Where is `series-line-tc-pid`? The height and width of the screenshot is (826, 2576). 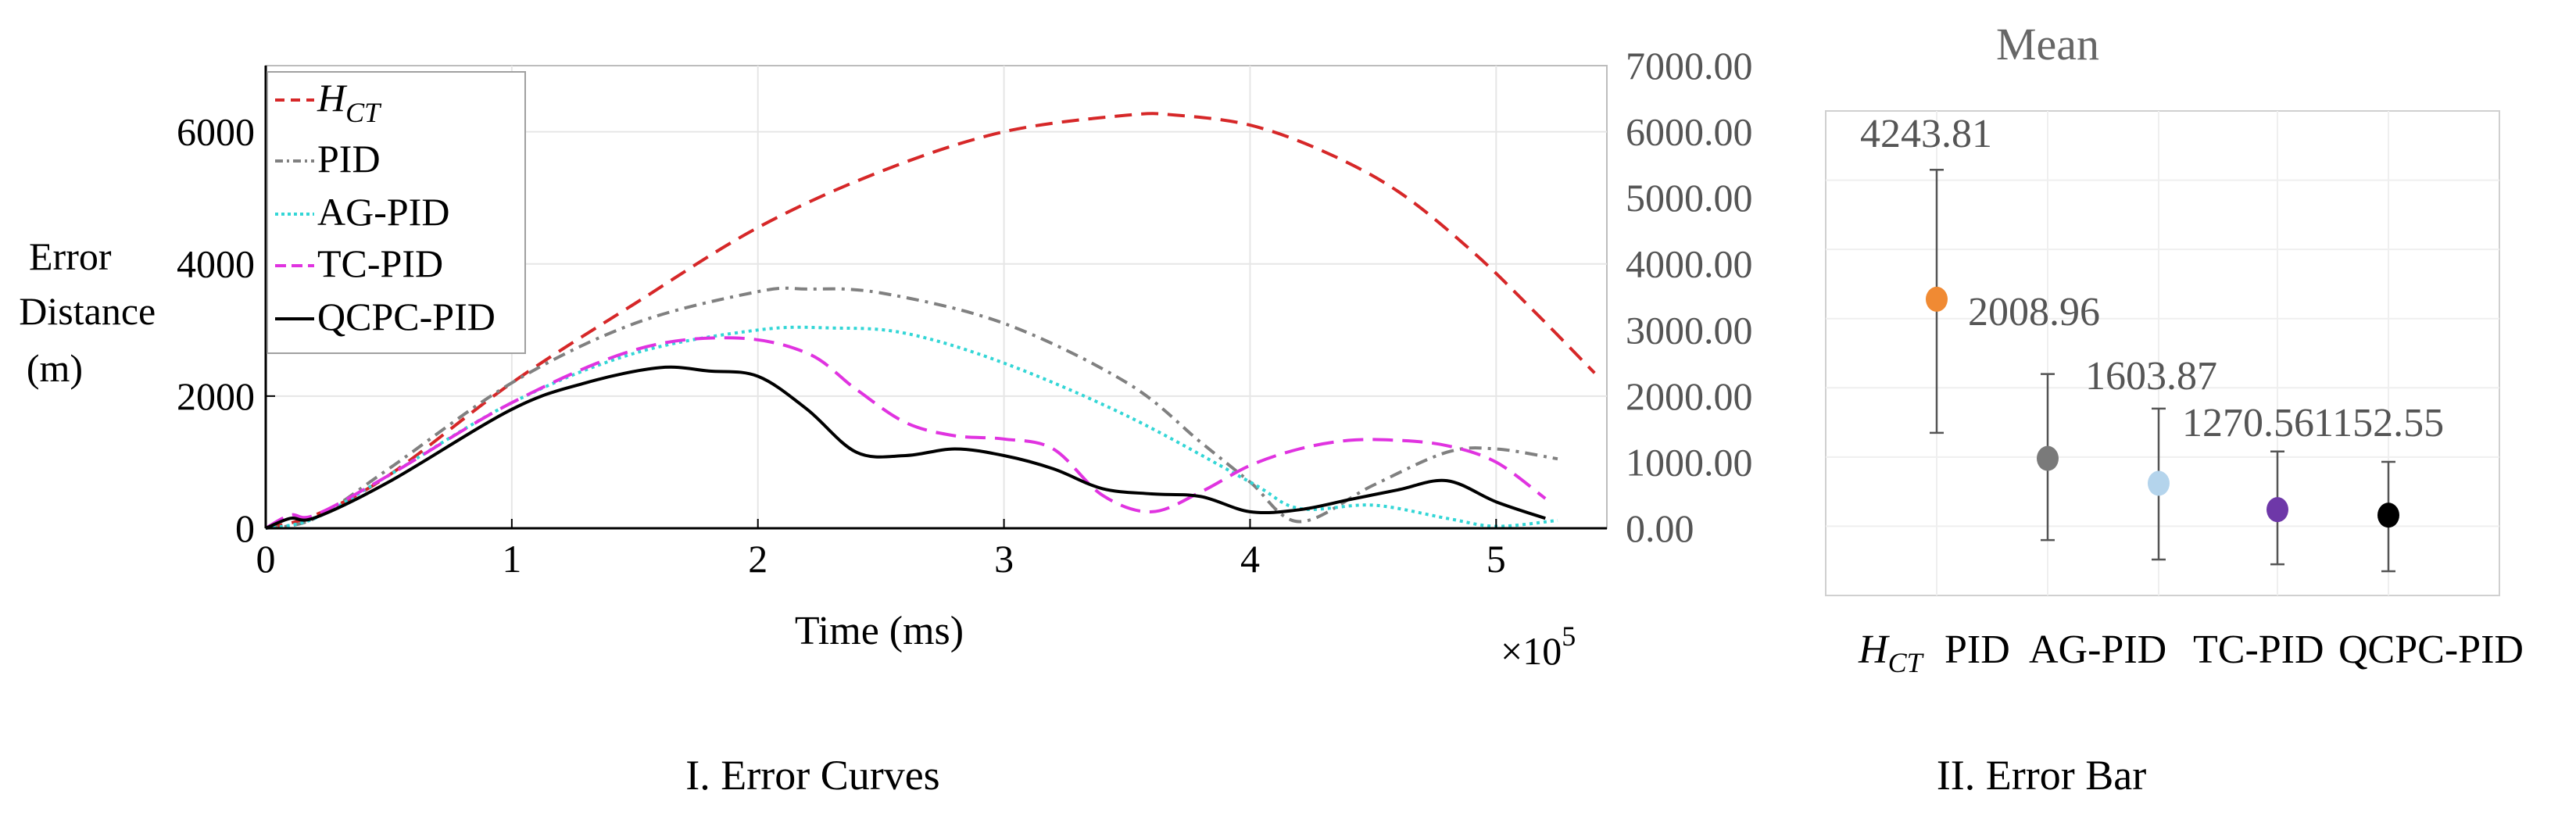 series-line-tc-pid is located at coordinates (906, 433).